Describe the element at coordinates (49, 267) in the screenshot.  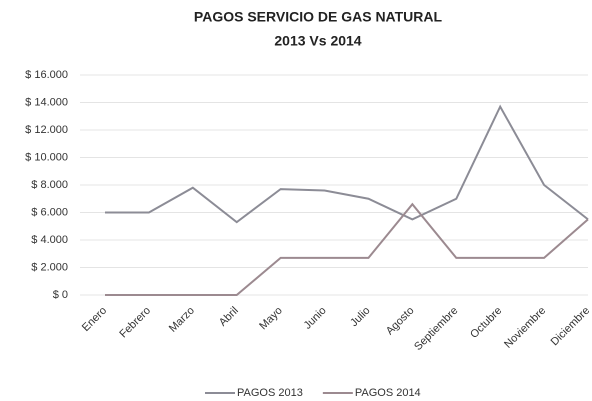
I see `y-tick-label: $ 2.000` at that location.